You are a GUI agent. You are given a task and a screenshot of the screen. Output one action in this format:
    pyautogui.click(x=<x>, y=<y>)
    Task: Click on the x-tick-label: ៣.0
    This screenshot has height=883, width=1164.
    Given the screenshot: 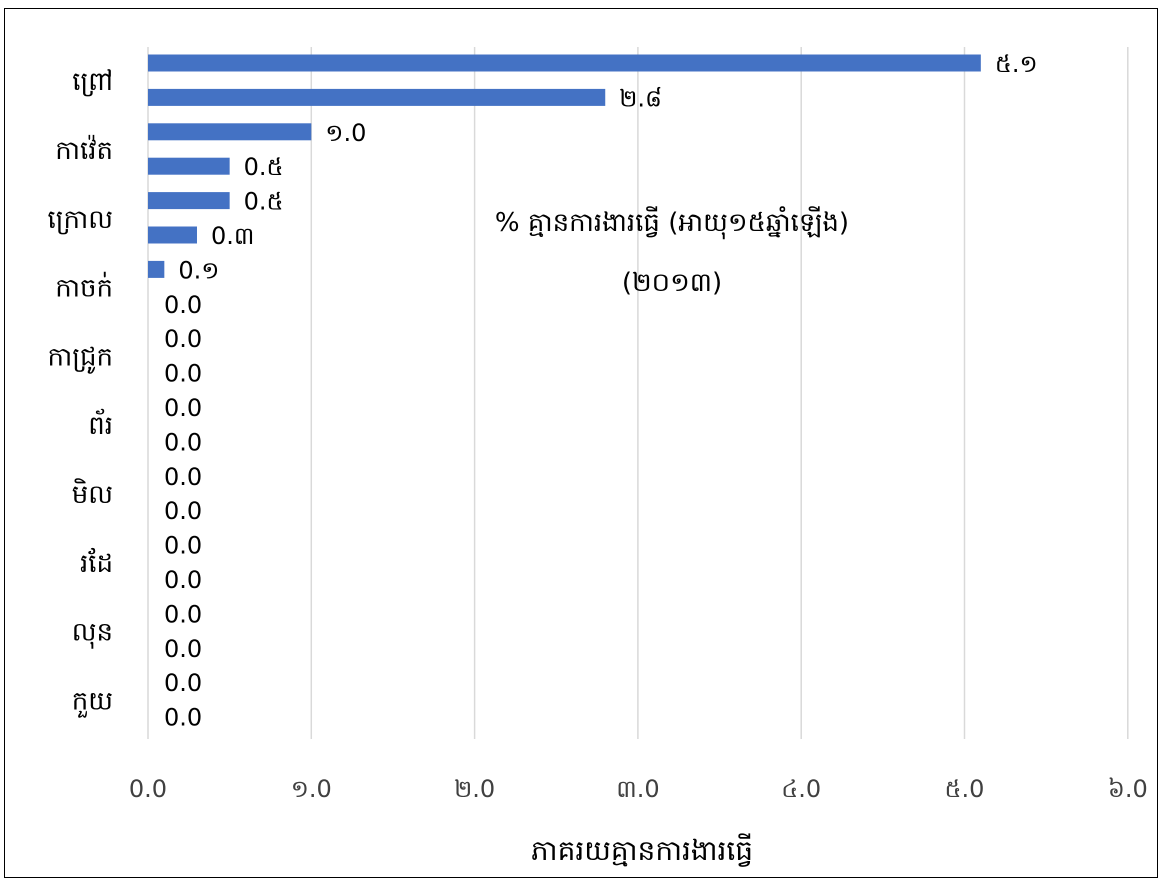 What is the action you would take?
    pyautogui.click(x=637, y=789)
    